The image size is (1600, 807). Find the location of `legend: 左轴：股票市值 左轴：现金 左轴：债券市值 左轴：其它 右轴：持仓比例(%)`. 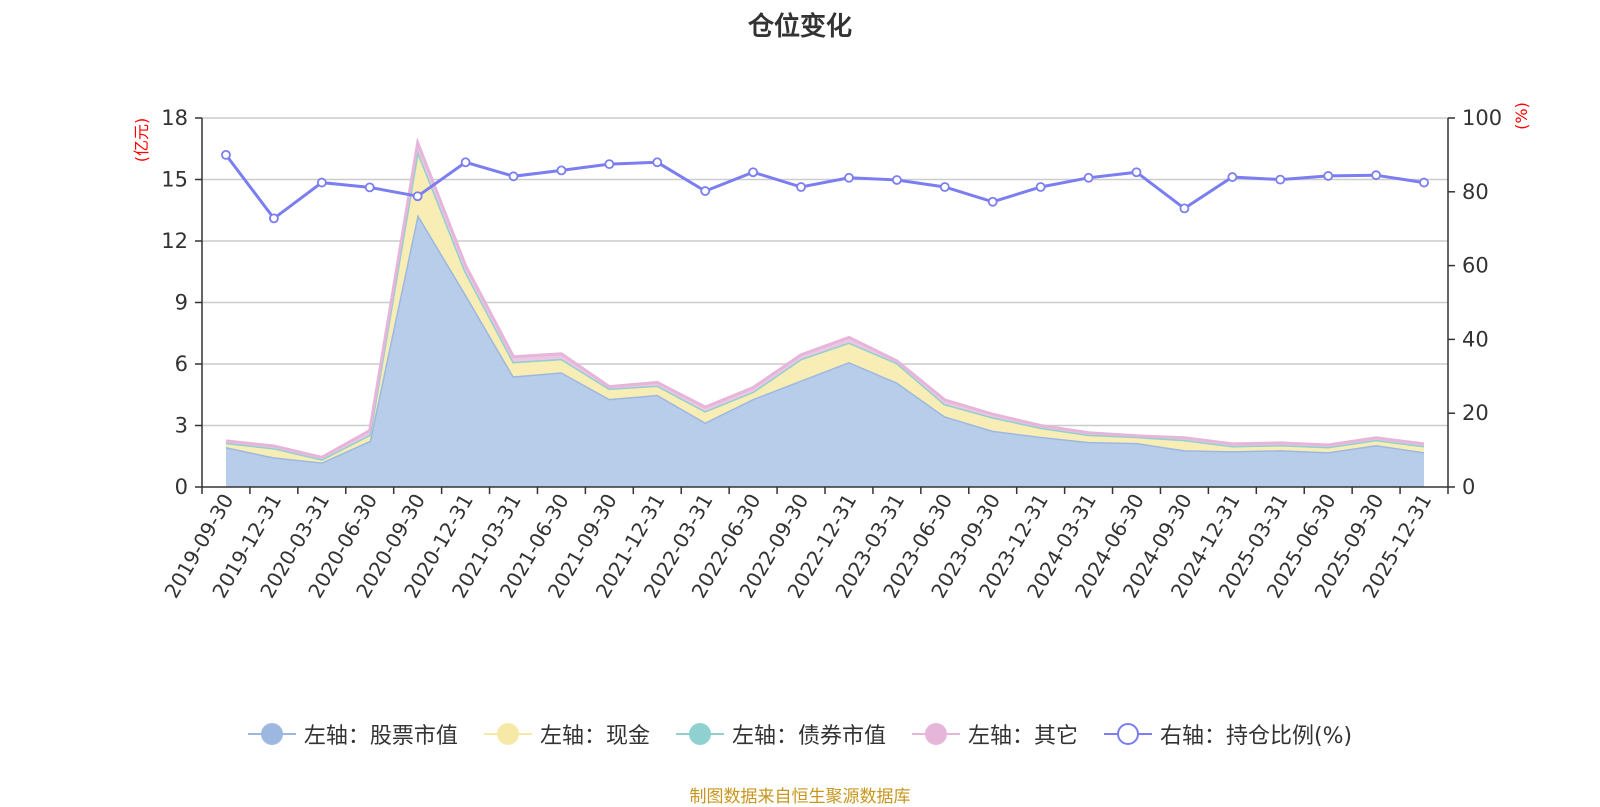

legend: 左轴：股票市值 左轴：现金 左轴：债券市值 左轴：其它 右轴：持仓比例(%) is located at coordinates (800, 734).